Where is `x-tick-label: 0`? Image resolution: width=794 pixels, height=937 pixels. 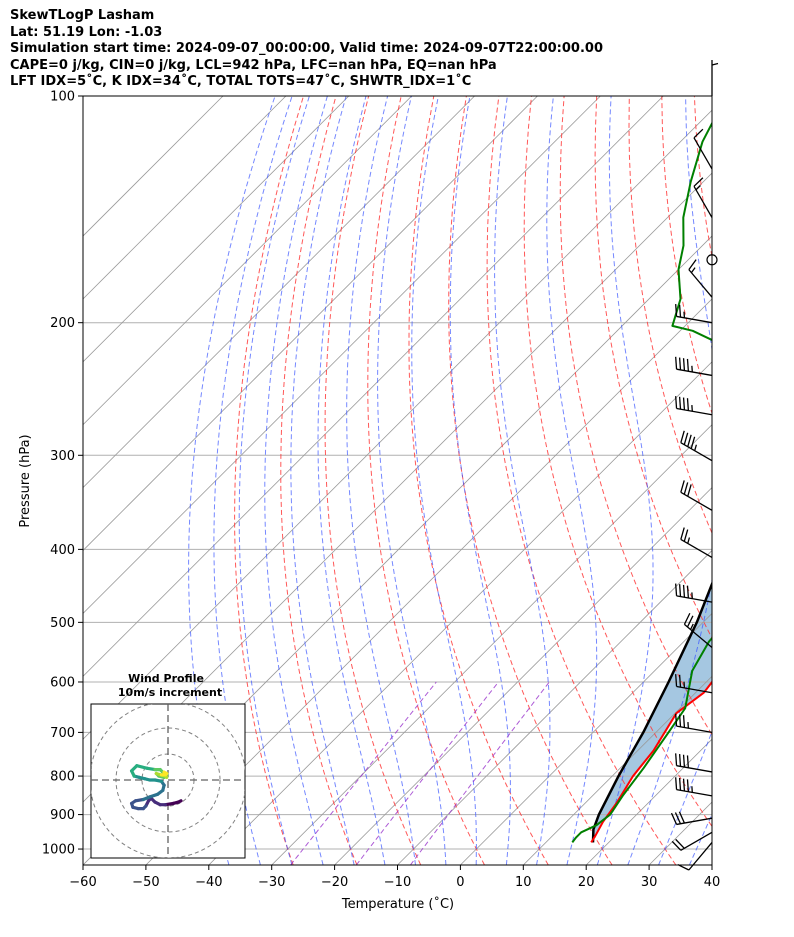
x-tick-label: 0 is located at coordinates (460, 882).